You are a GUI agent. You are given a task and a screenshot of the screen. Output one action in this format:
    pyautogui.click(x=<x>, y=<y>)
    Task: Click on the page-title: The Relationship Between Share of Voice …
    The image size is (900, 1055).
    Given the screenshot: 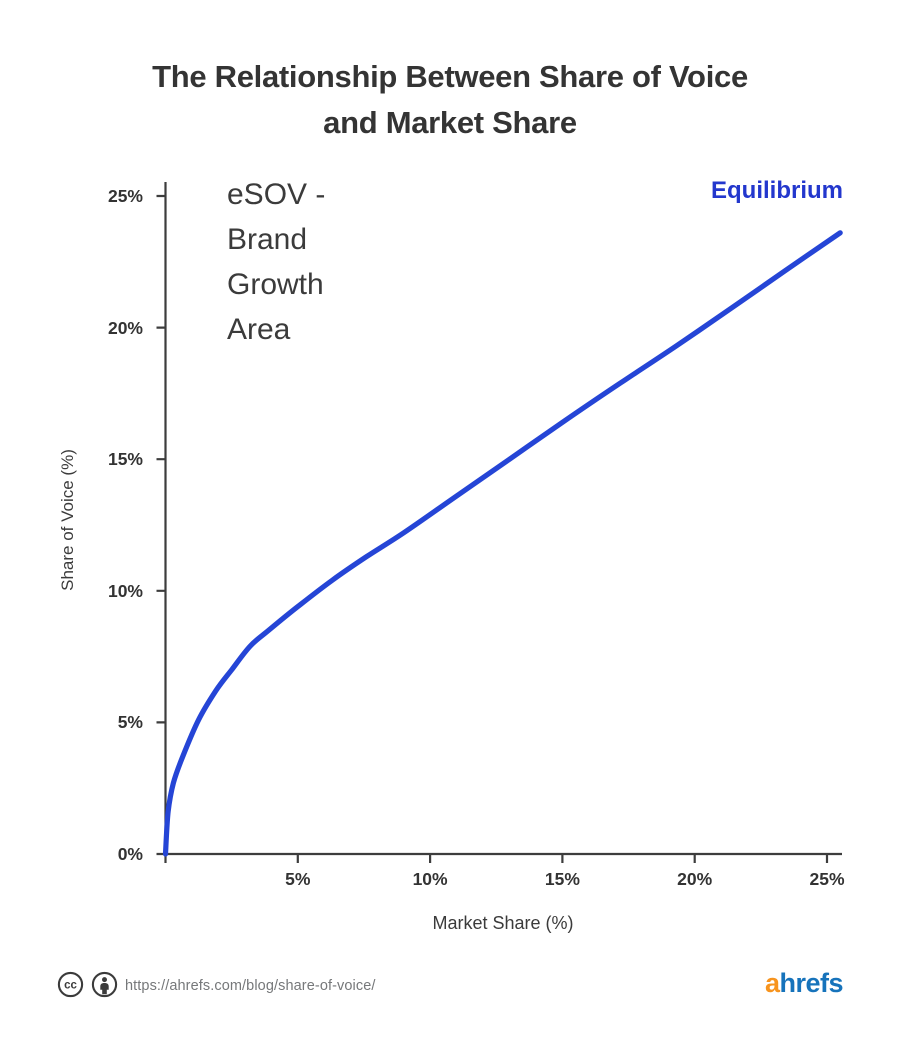 What is the action you would take?
    pyautogui.click(x=450, y=100)
    